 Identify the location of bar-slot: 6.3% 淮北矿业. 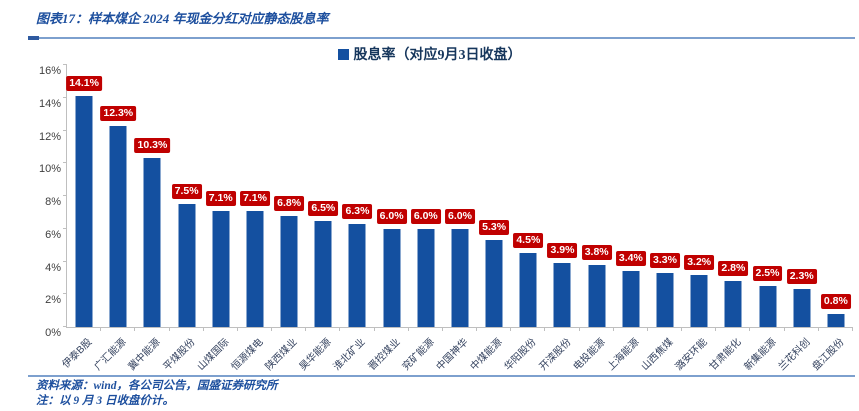
(353, 219).